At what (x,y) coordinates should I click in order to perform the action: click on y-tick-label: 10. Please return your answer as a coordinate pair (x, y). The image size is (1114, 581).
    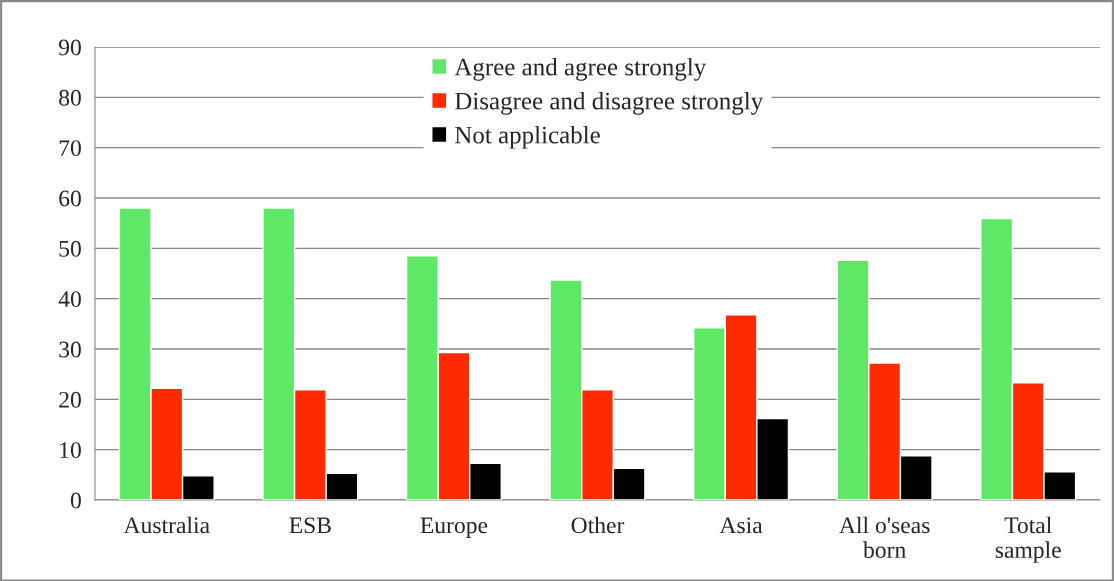
    Looking at the image, I should click on (70, 450).